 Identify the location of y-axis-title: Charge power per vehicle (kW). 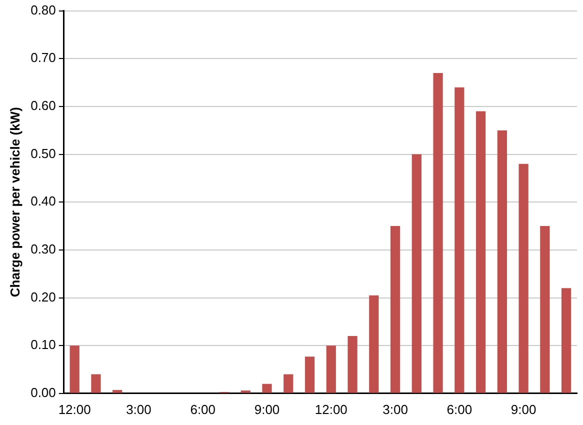
(14, 202).